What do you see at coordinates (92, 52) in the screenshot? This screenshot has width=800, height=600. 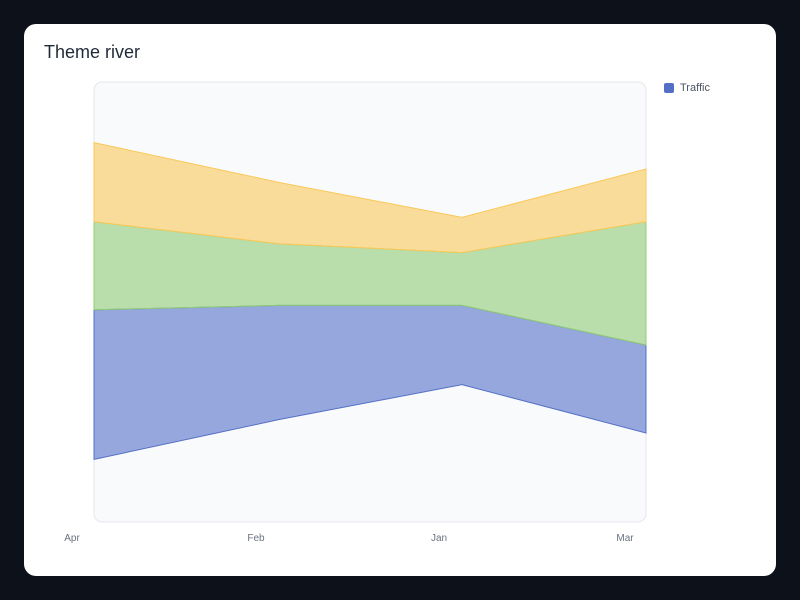 I see `chart-title: Theme river` at bounding box center [92, 52].